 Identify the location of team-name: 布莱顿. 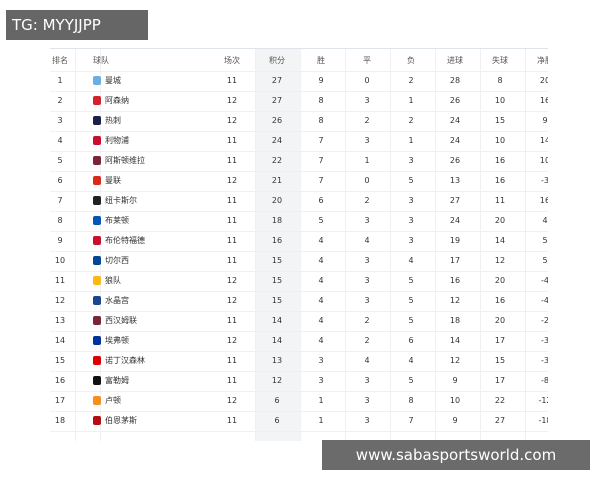
(117, 220).